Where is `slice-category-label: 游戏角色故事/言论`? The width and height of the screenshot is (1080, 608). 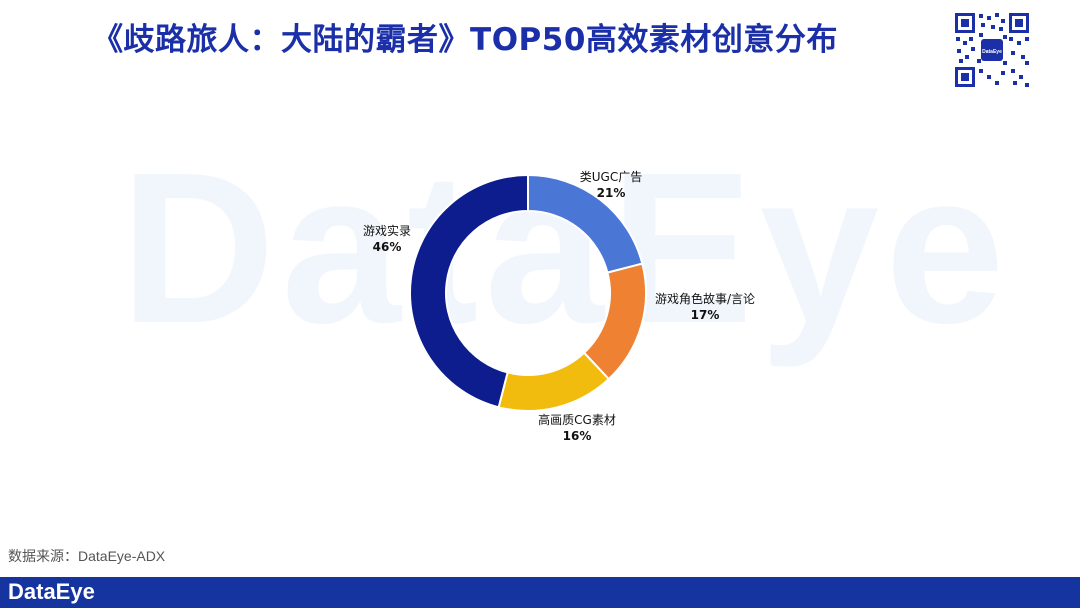
slice-category-label: 游戏角色故事/言论 is located at coordinates (705, 298).